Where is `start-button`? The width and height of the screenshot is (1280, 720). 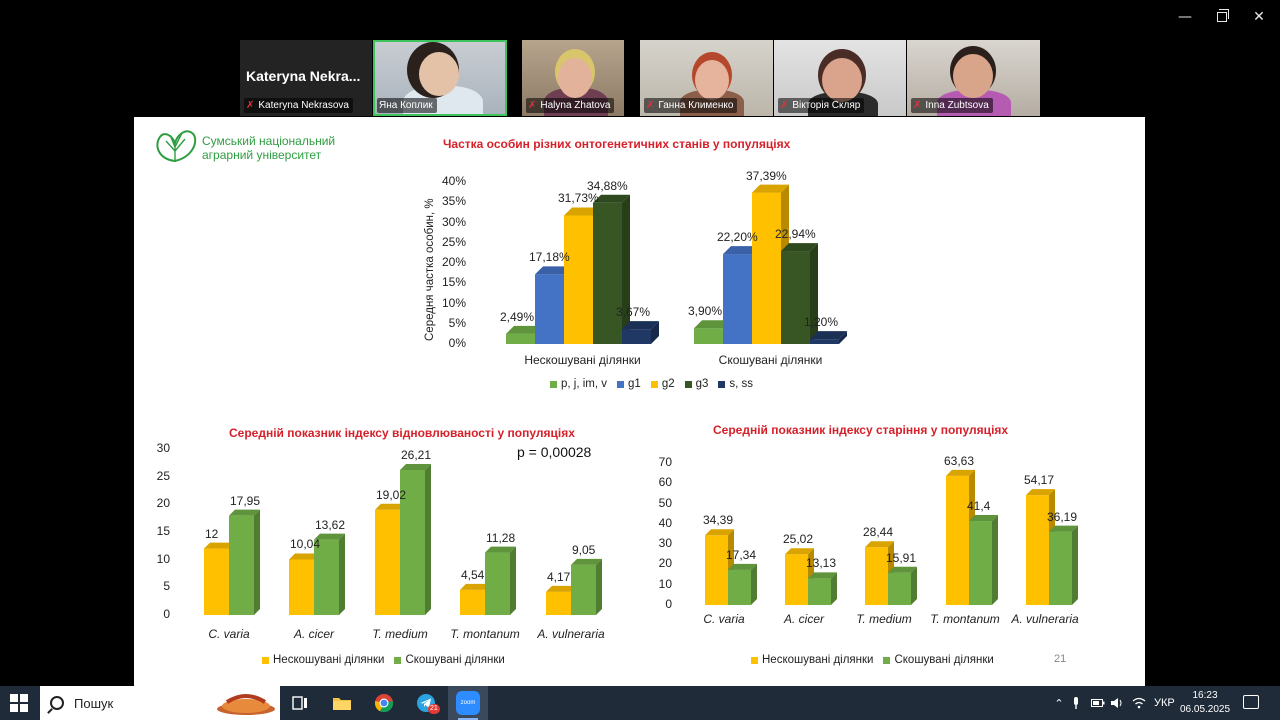
start-button is located at coordinates (19, 703).